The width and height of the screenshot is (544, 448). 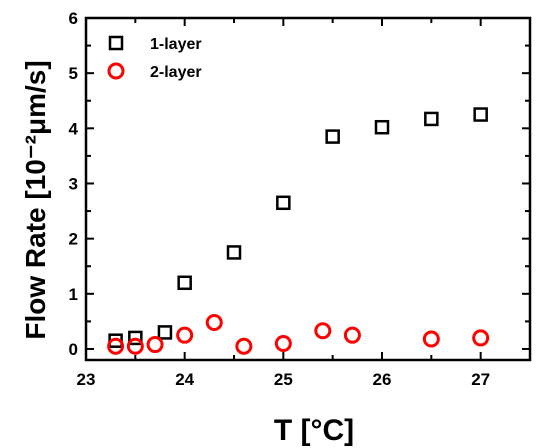 What do you see at coordinates (73, 239) in the screenshot?
I see `y-tick-label: 2` at bounding box center [73, 239].